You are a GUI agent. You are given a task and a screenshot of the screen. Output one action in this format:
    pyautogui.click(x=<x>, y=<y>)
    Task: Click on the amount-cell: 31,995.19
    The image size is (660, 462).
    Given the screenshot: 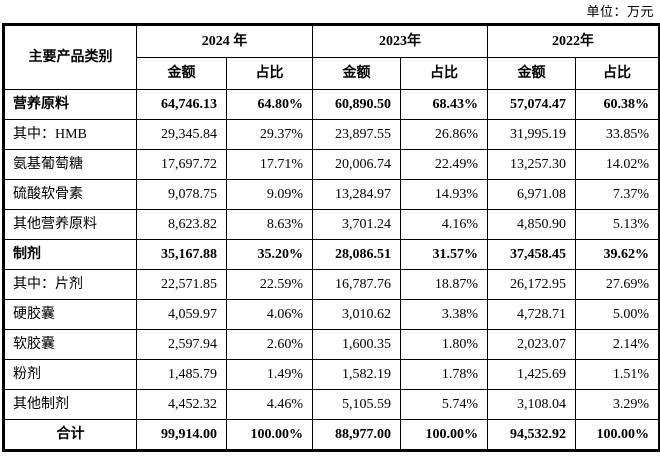 What is the action you would take?
    pyautogui.click(x=531, y=134)
    